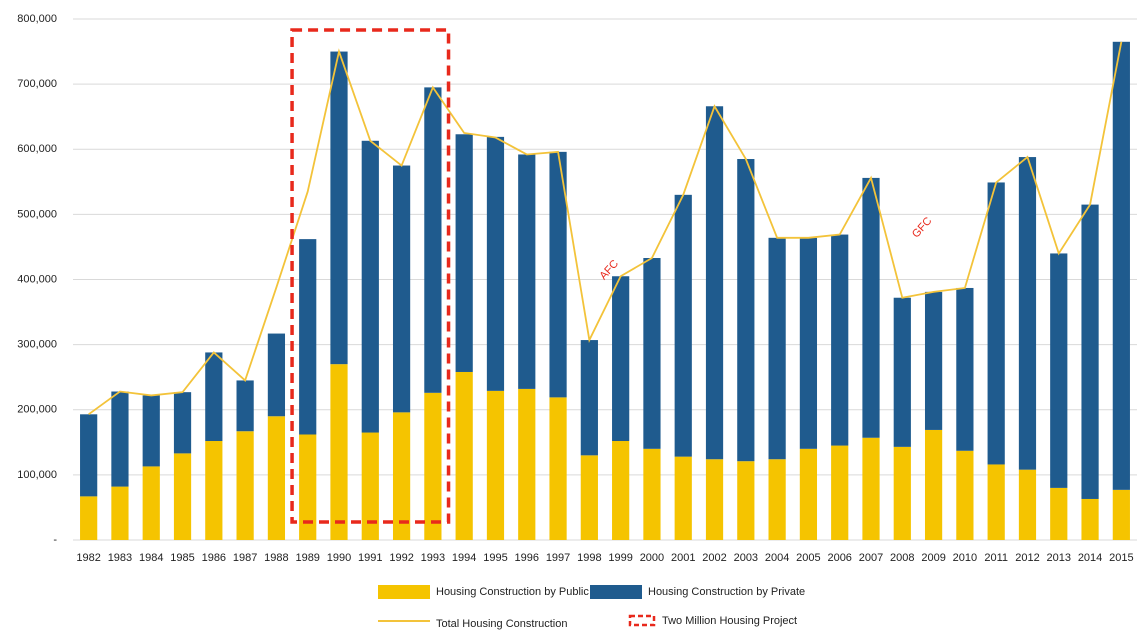 The image size is (1138, 630). What do you see at coordinates (120, 558) in the screenshot?
I see `x-tick-label: 1983` at bounding box center [120, 558].